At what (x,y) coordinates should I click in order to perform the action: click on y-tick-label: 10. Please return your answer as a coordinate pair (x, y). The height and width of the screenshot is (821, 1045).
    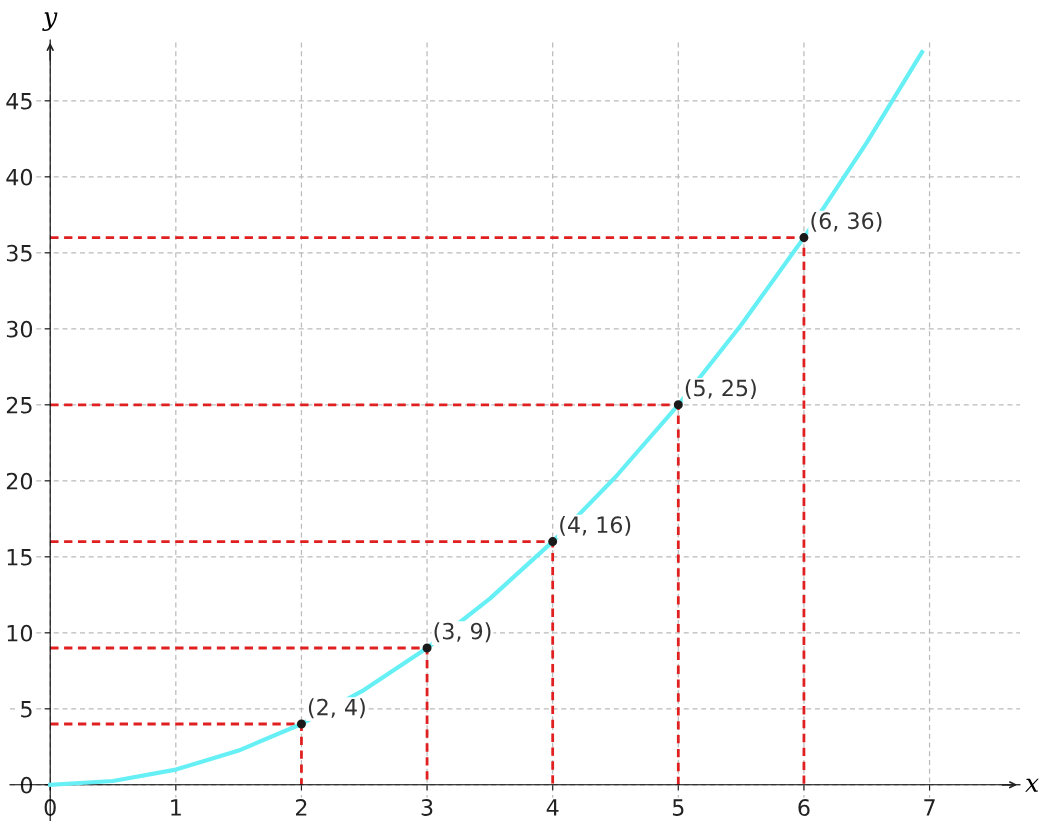
    Looking at the image, I should click on (20, 633).